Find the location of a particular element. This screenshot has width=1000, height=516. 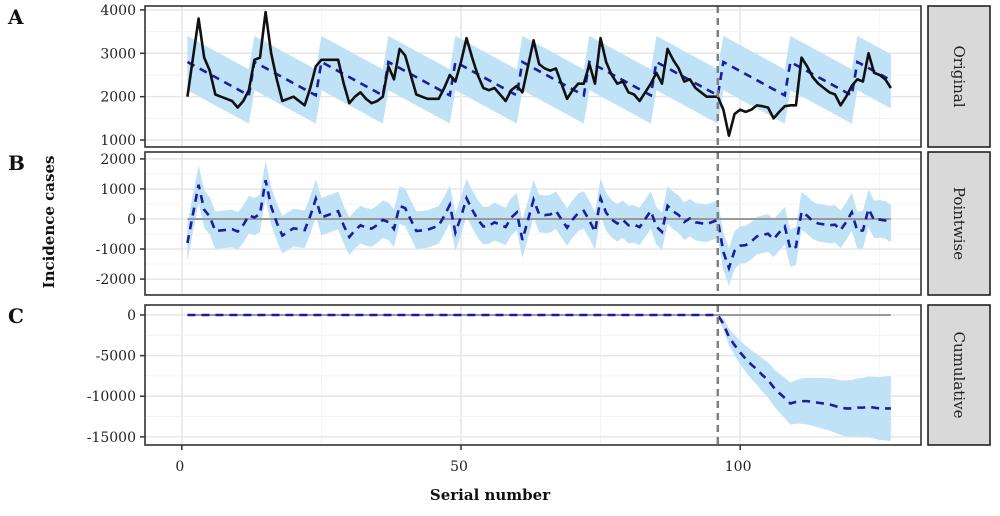

x-axis-title: Serial number is located at coordinates (490, 495).